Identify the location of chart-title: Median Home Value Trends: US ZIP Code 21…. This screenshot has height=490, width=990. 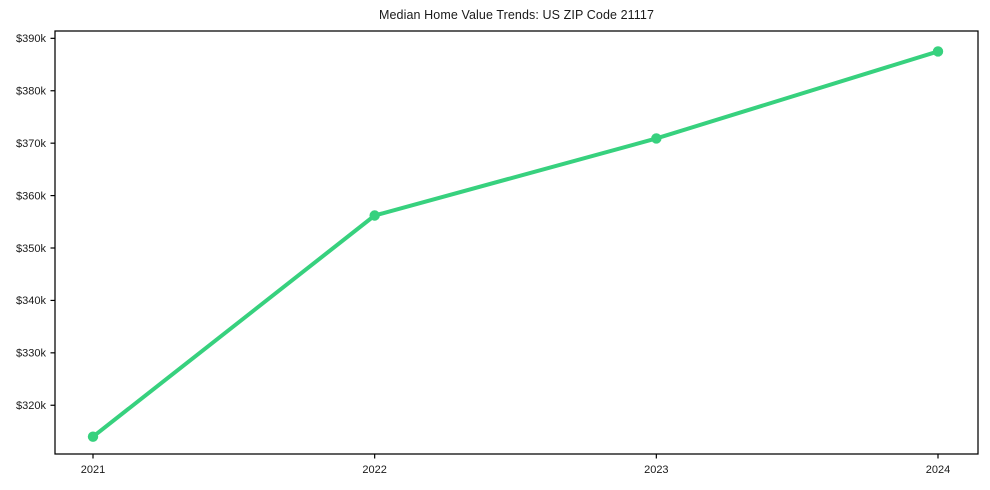
(516, 15).